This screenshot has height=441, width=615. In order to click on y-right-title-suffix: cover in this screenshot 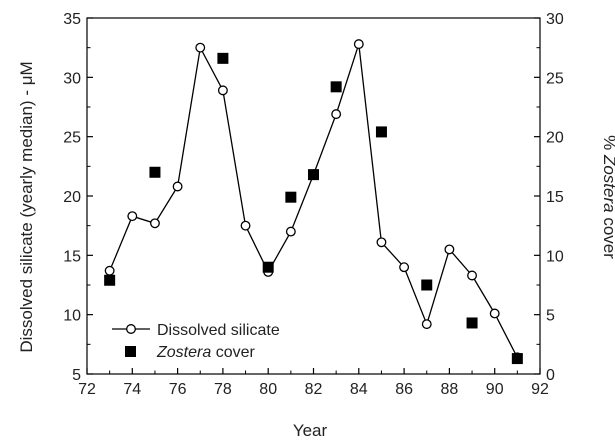, I will do `click(607, 236)`.